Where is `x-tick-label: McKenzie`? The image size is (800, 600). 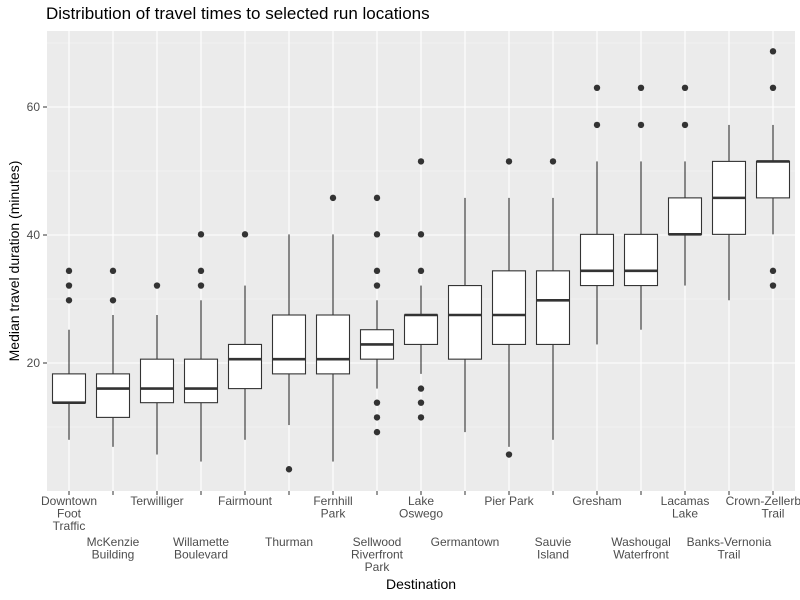
x-tick-label: McKenzie is located at coordinates (113, 542).